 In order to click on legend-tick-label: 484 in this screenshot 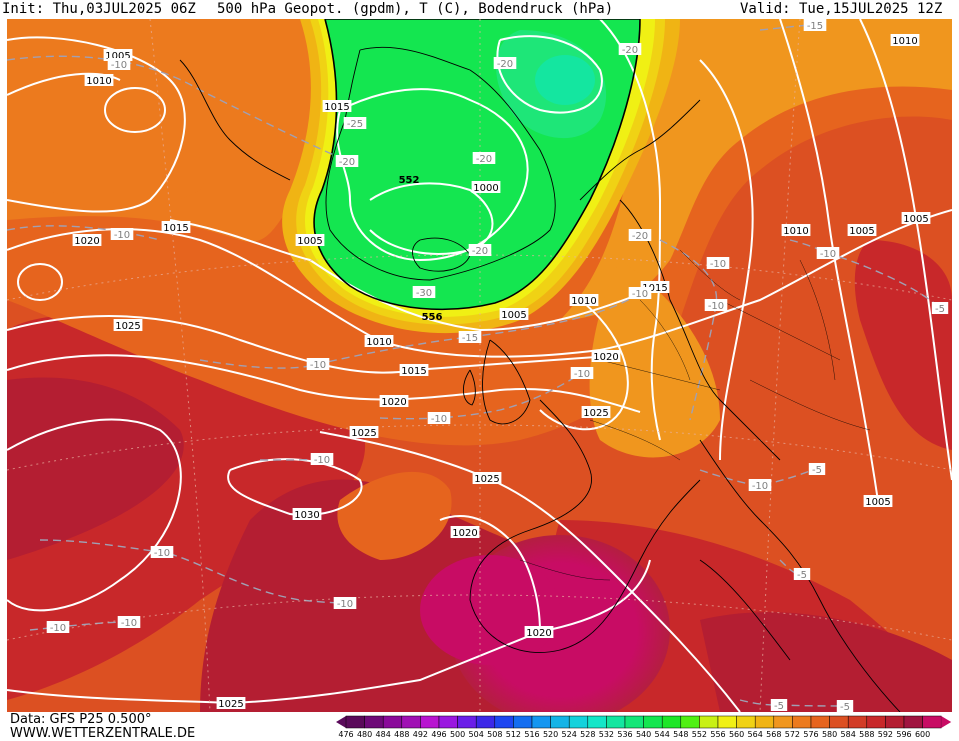, I will do `click(383, 734)`.